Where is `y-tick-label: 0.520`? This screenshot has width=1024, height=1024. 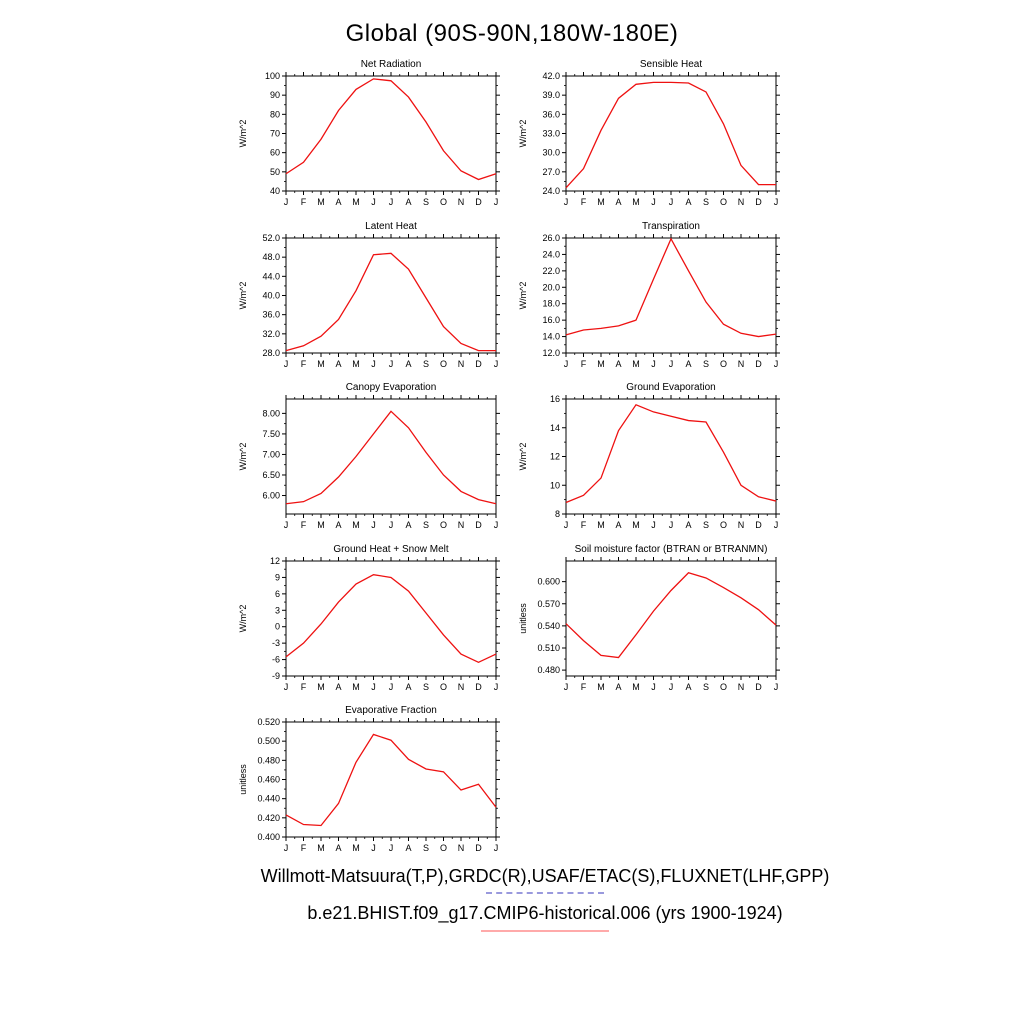 y-tick-label: 0.520 is located at coordinates (268, 722).